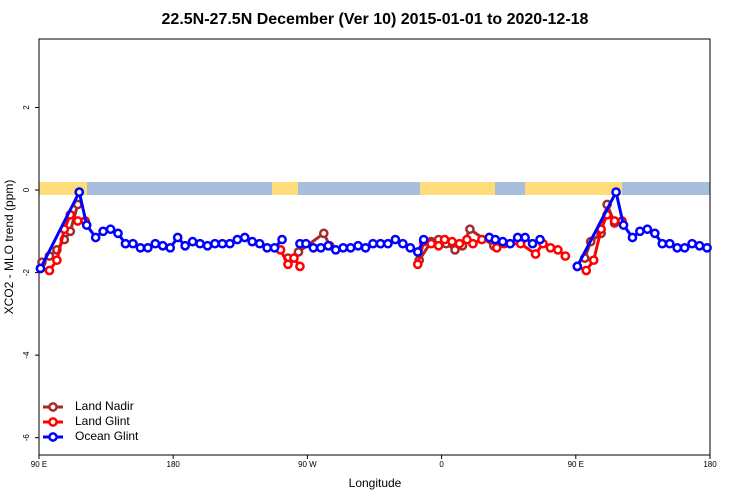 The height and width of the screenshot is (500, 750). I want to click on x-tick-label: 0, so click(441, 464).